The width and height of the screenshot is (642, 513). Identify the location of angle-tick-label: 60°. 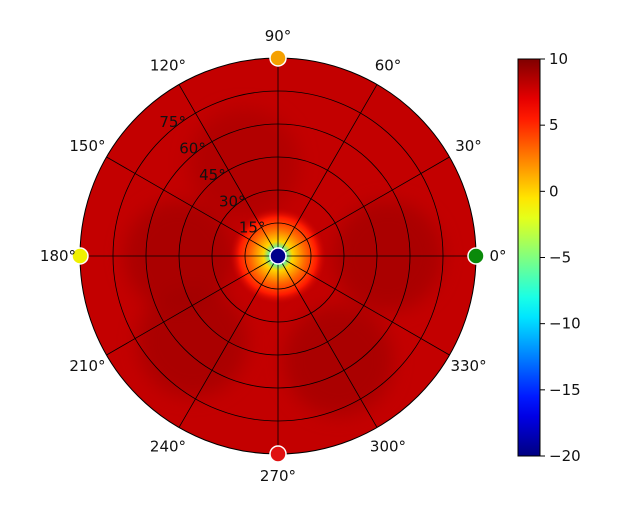
(388, 65).